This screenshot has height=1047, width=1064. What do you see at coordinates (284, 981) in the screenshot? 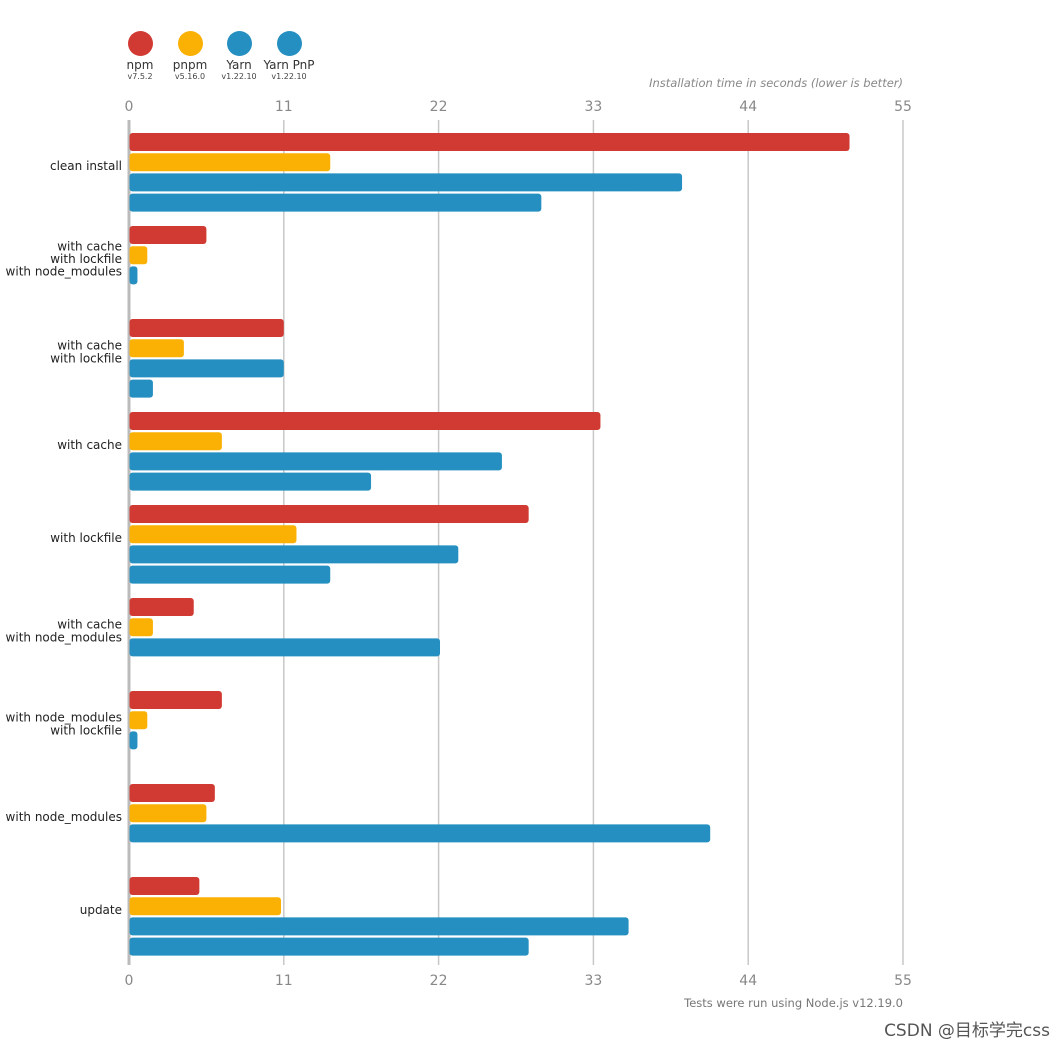
I see `tick-label-bottom: 11` at bounding box center [284, 981].